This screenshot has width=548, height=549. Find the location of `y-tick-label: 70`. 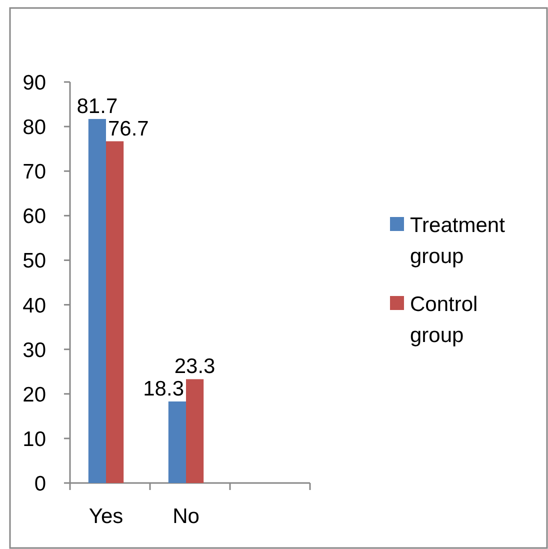

y-tick-label: 70 is located at coordinates (34, 172).